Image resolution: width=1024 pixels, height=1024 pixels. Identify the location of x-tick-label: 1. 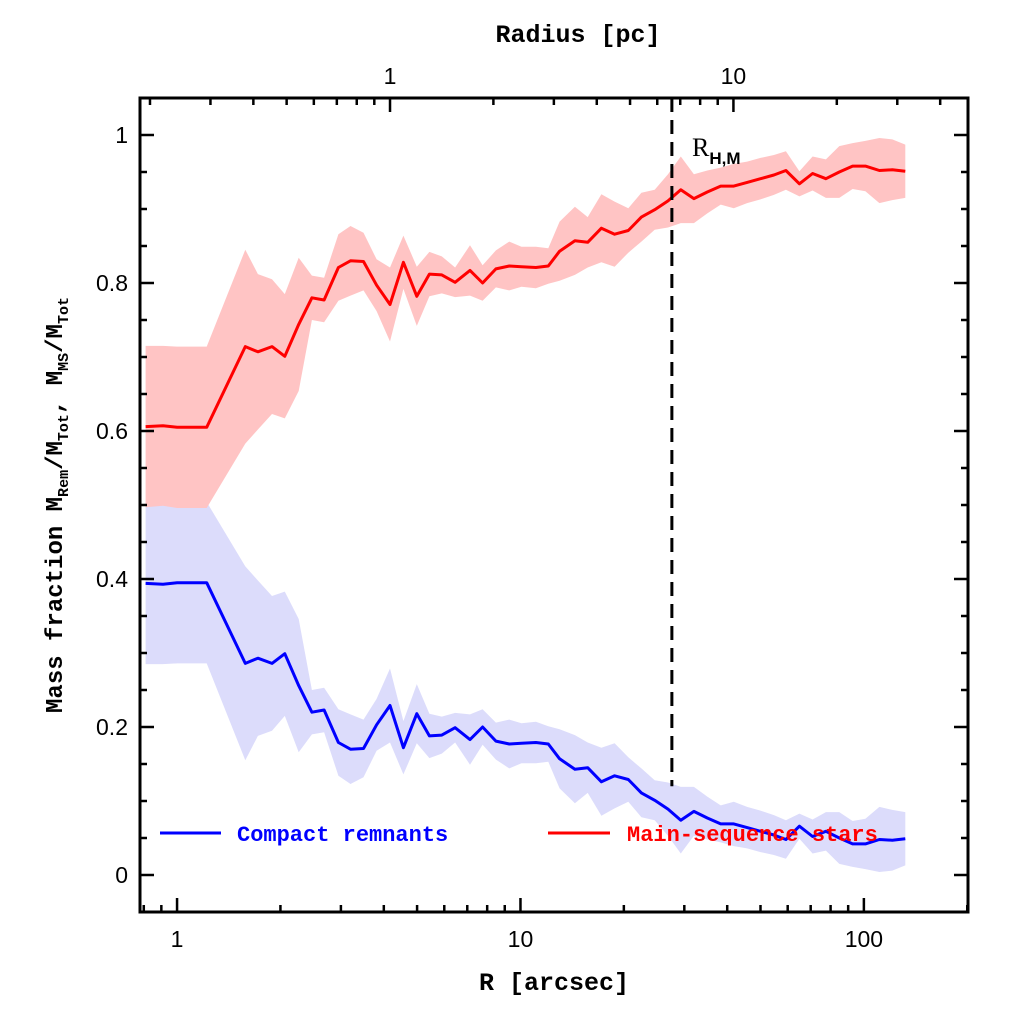
(177, 939).